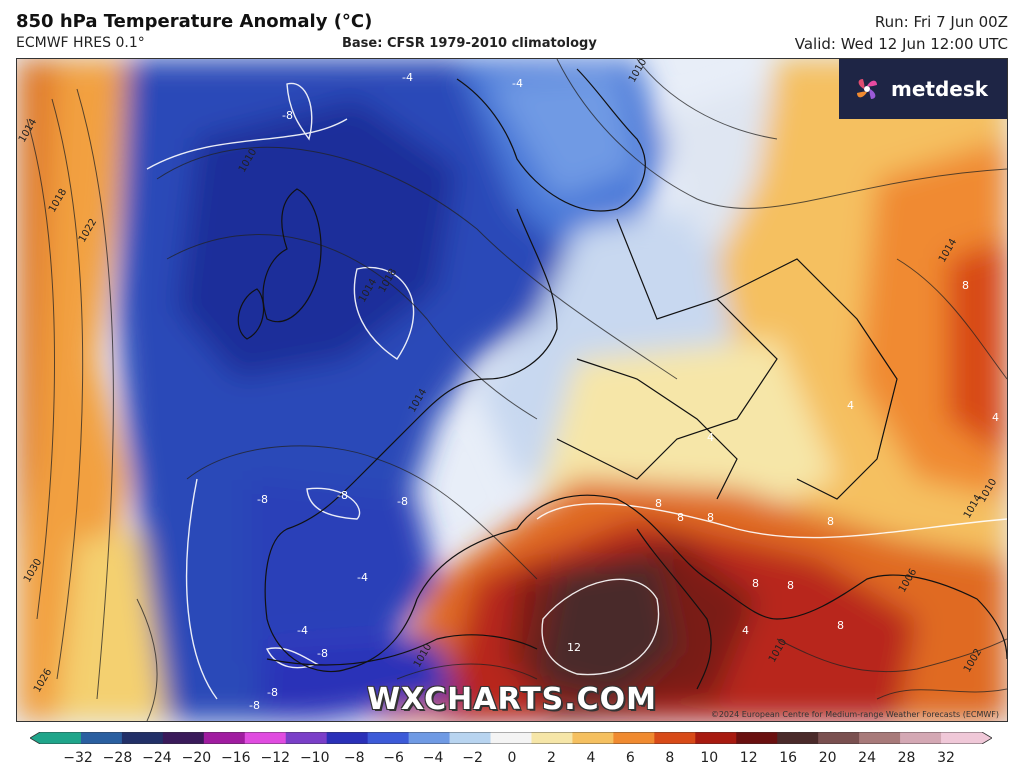  What do you see at coordinates (236, 758) in the screenshot?
I see `colorbar-tick-label: −16` at bounding box center [236, 758].